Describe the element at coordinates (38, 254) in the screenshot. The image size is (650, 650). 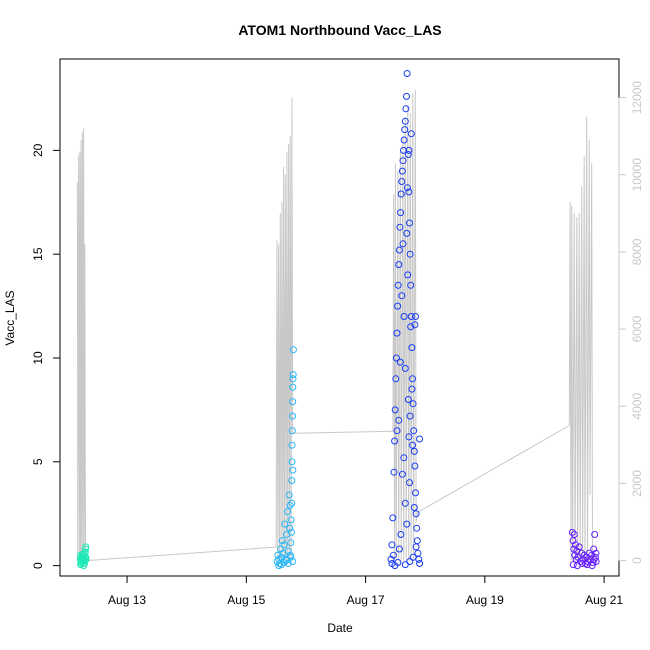
I see `y-tick-label: 15` at that location.